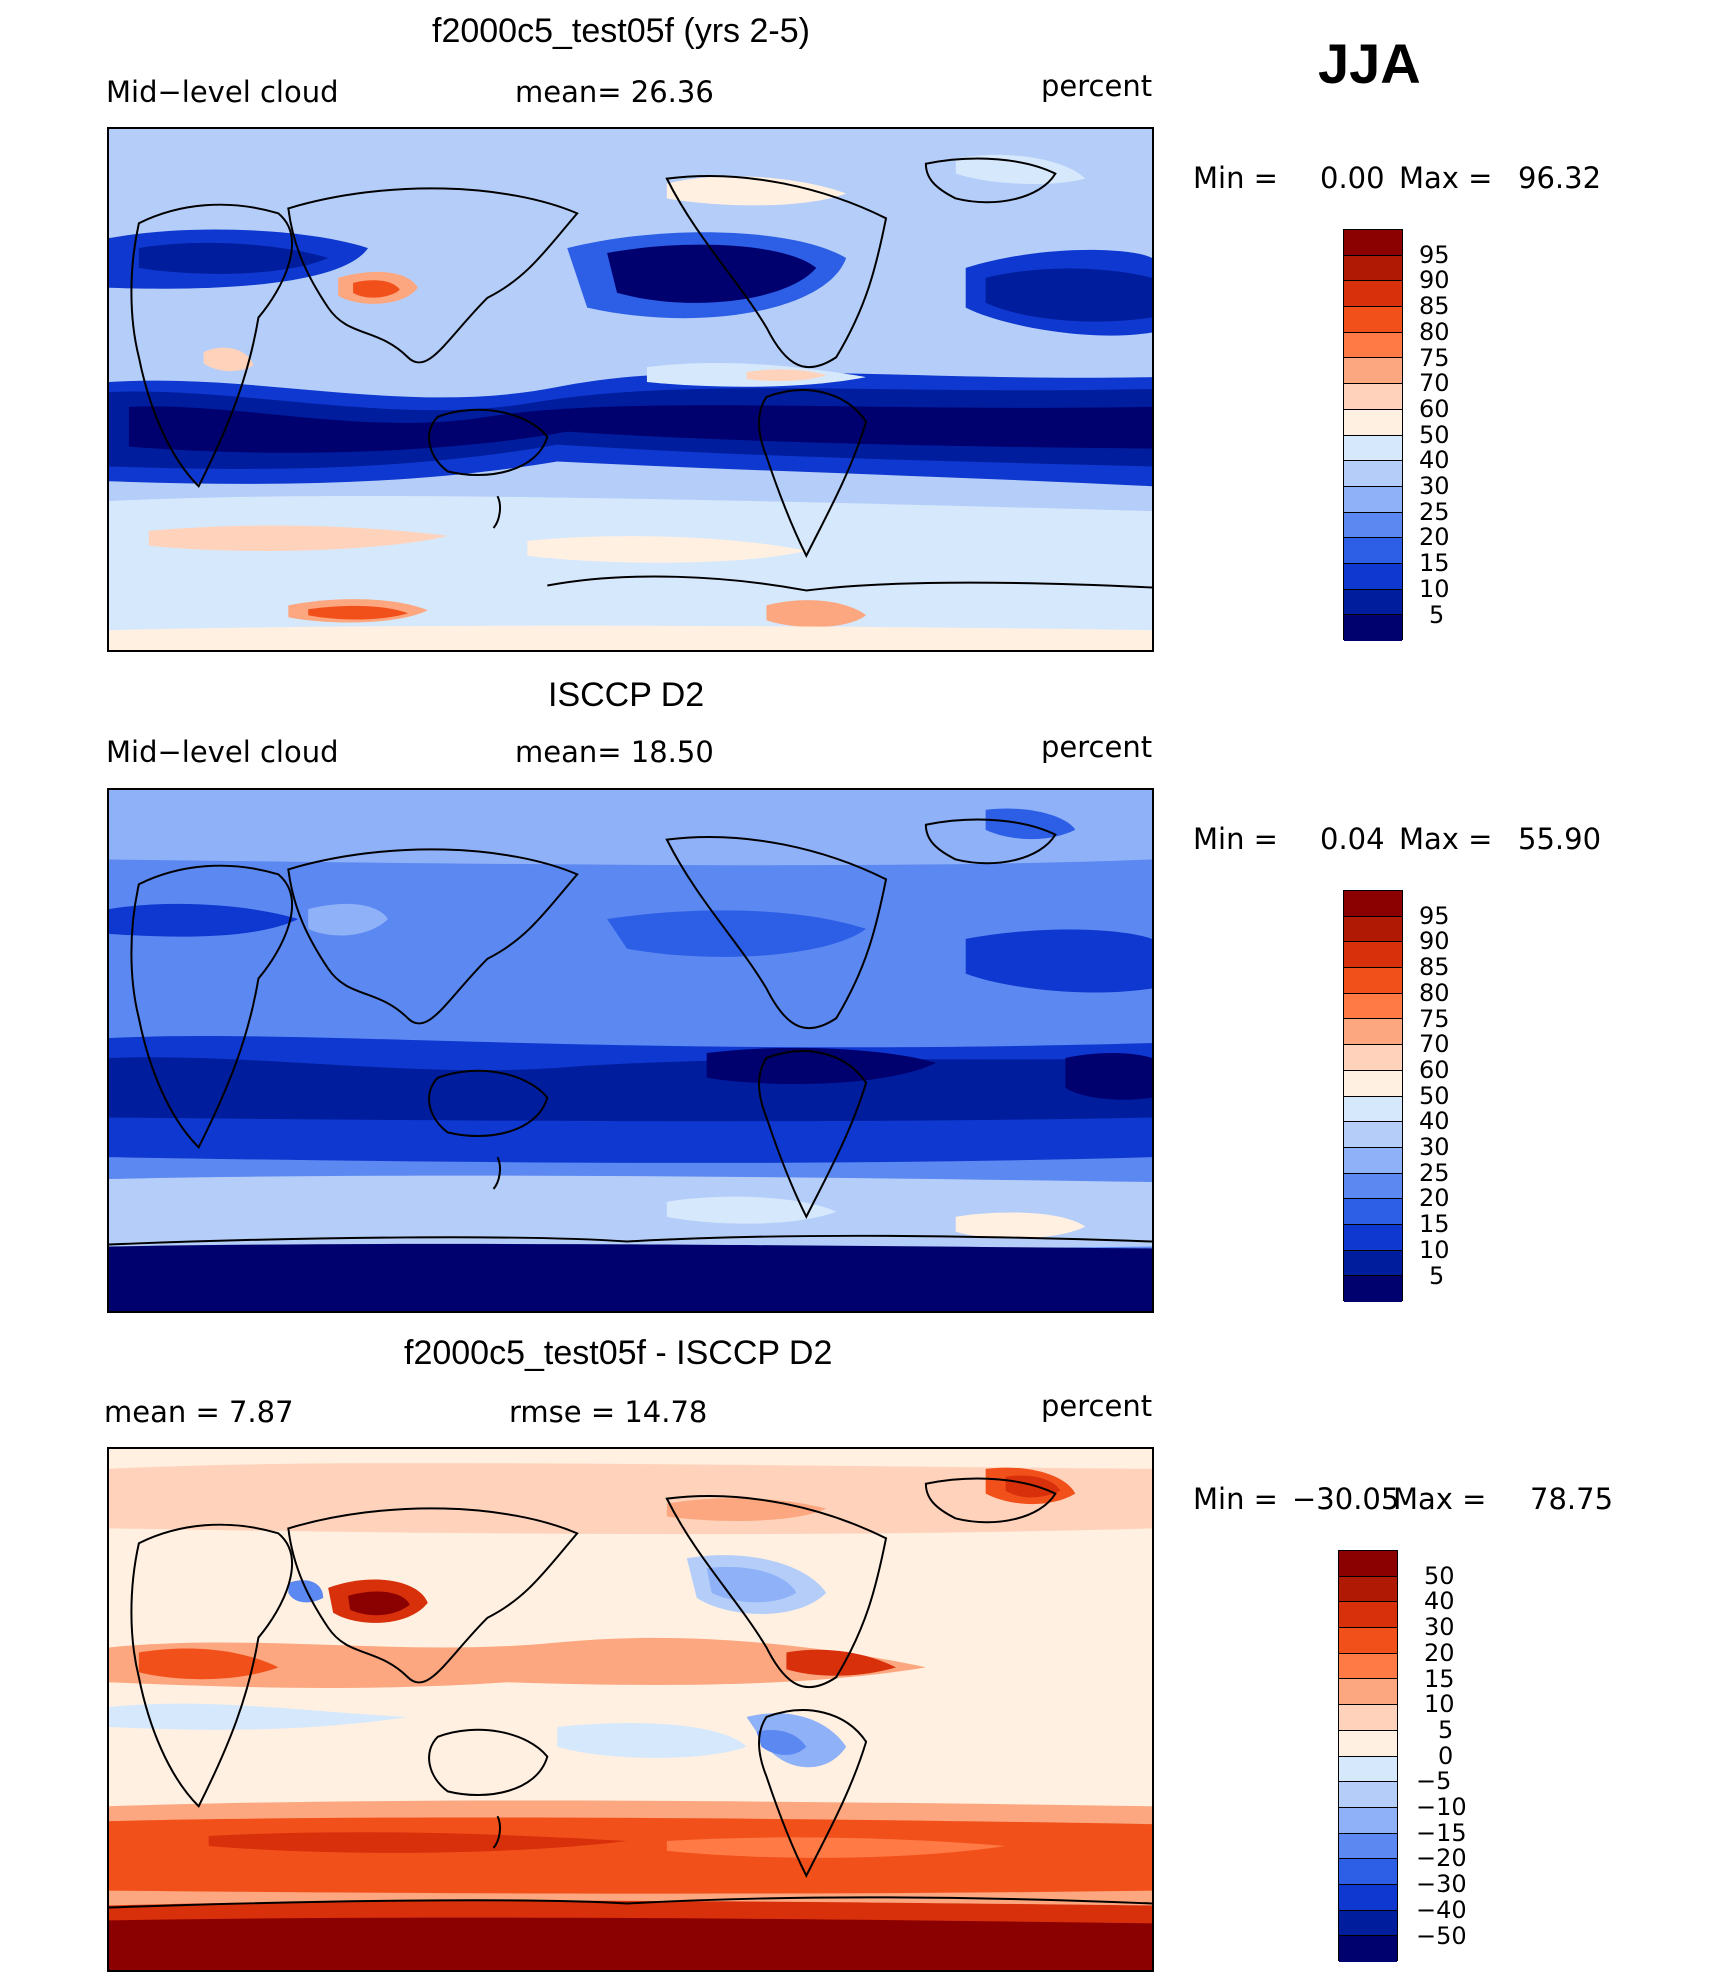 The height and width of the screenshot is (1972, 1710). I want to click on panel2-colorbar, so click(1373, 1096).